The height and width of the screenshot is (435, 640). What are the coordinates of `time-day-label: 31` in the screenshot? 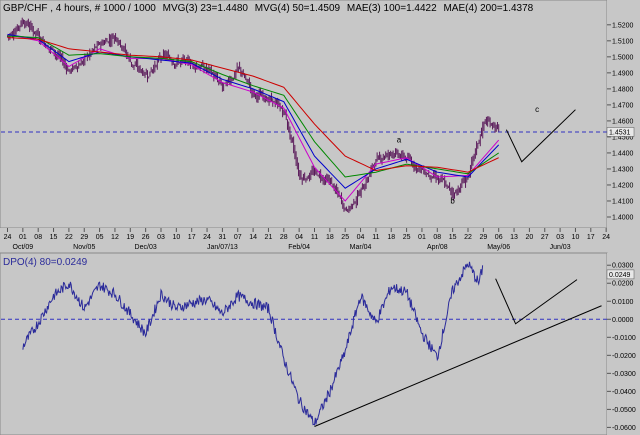 It's located at (223, 237).